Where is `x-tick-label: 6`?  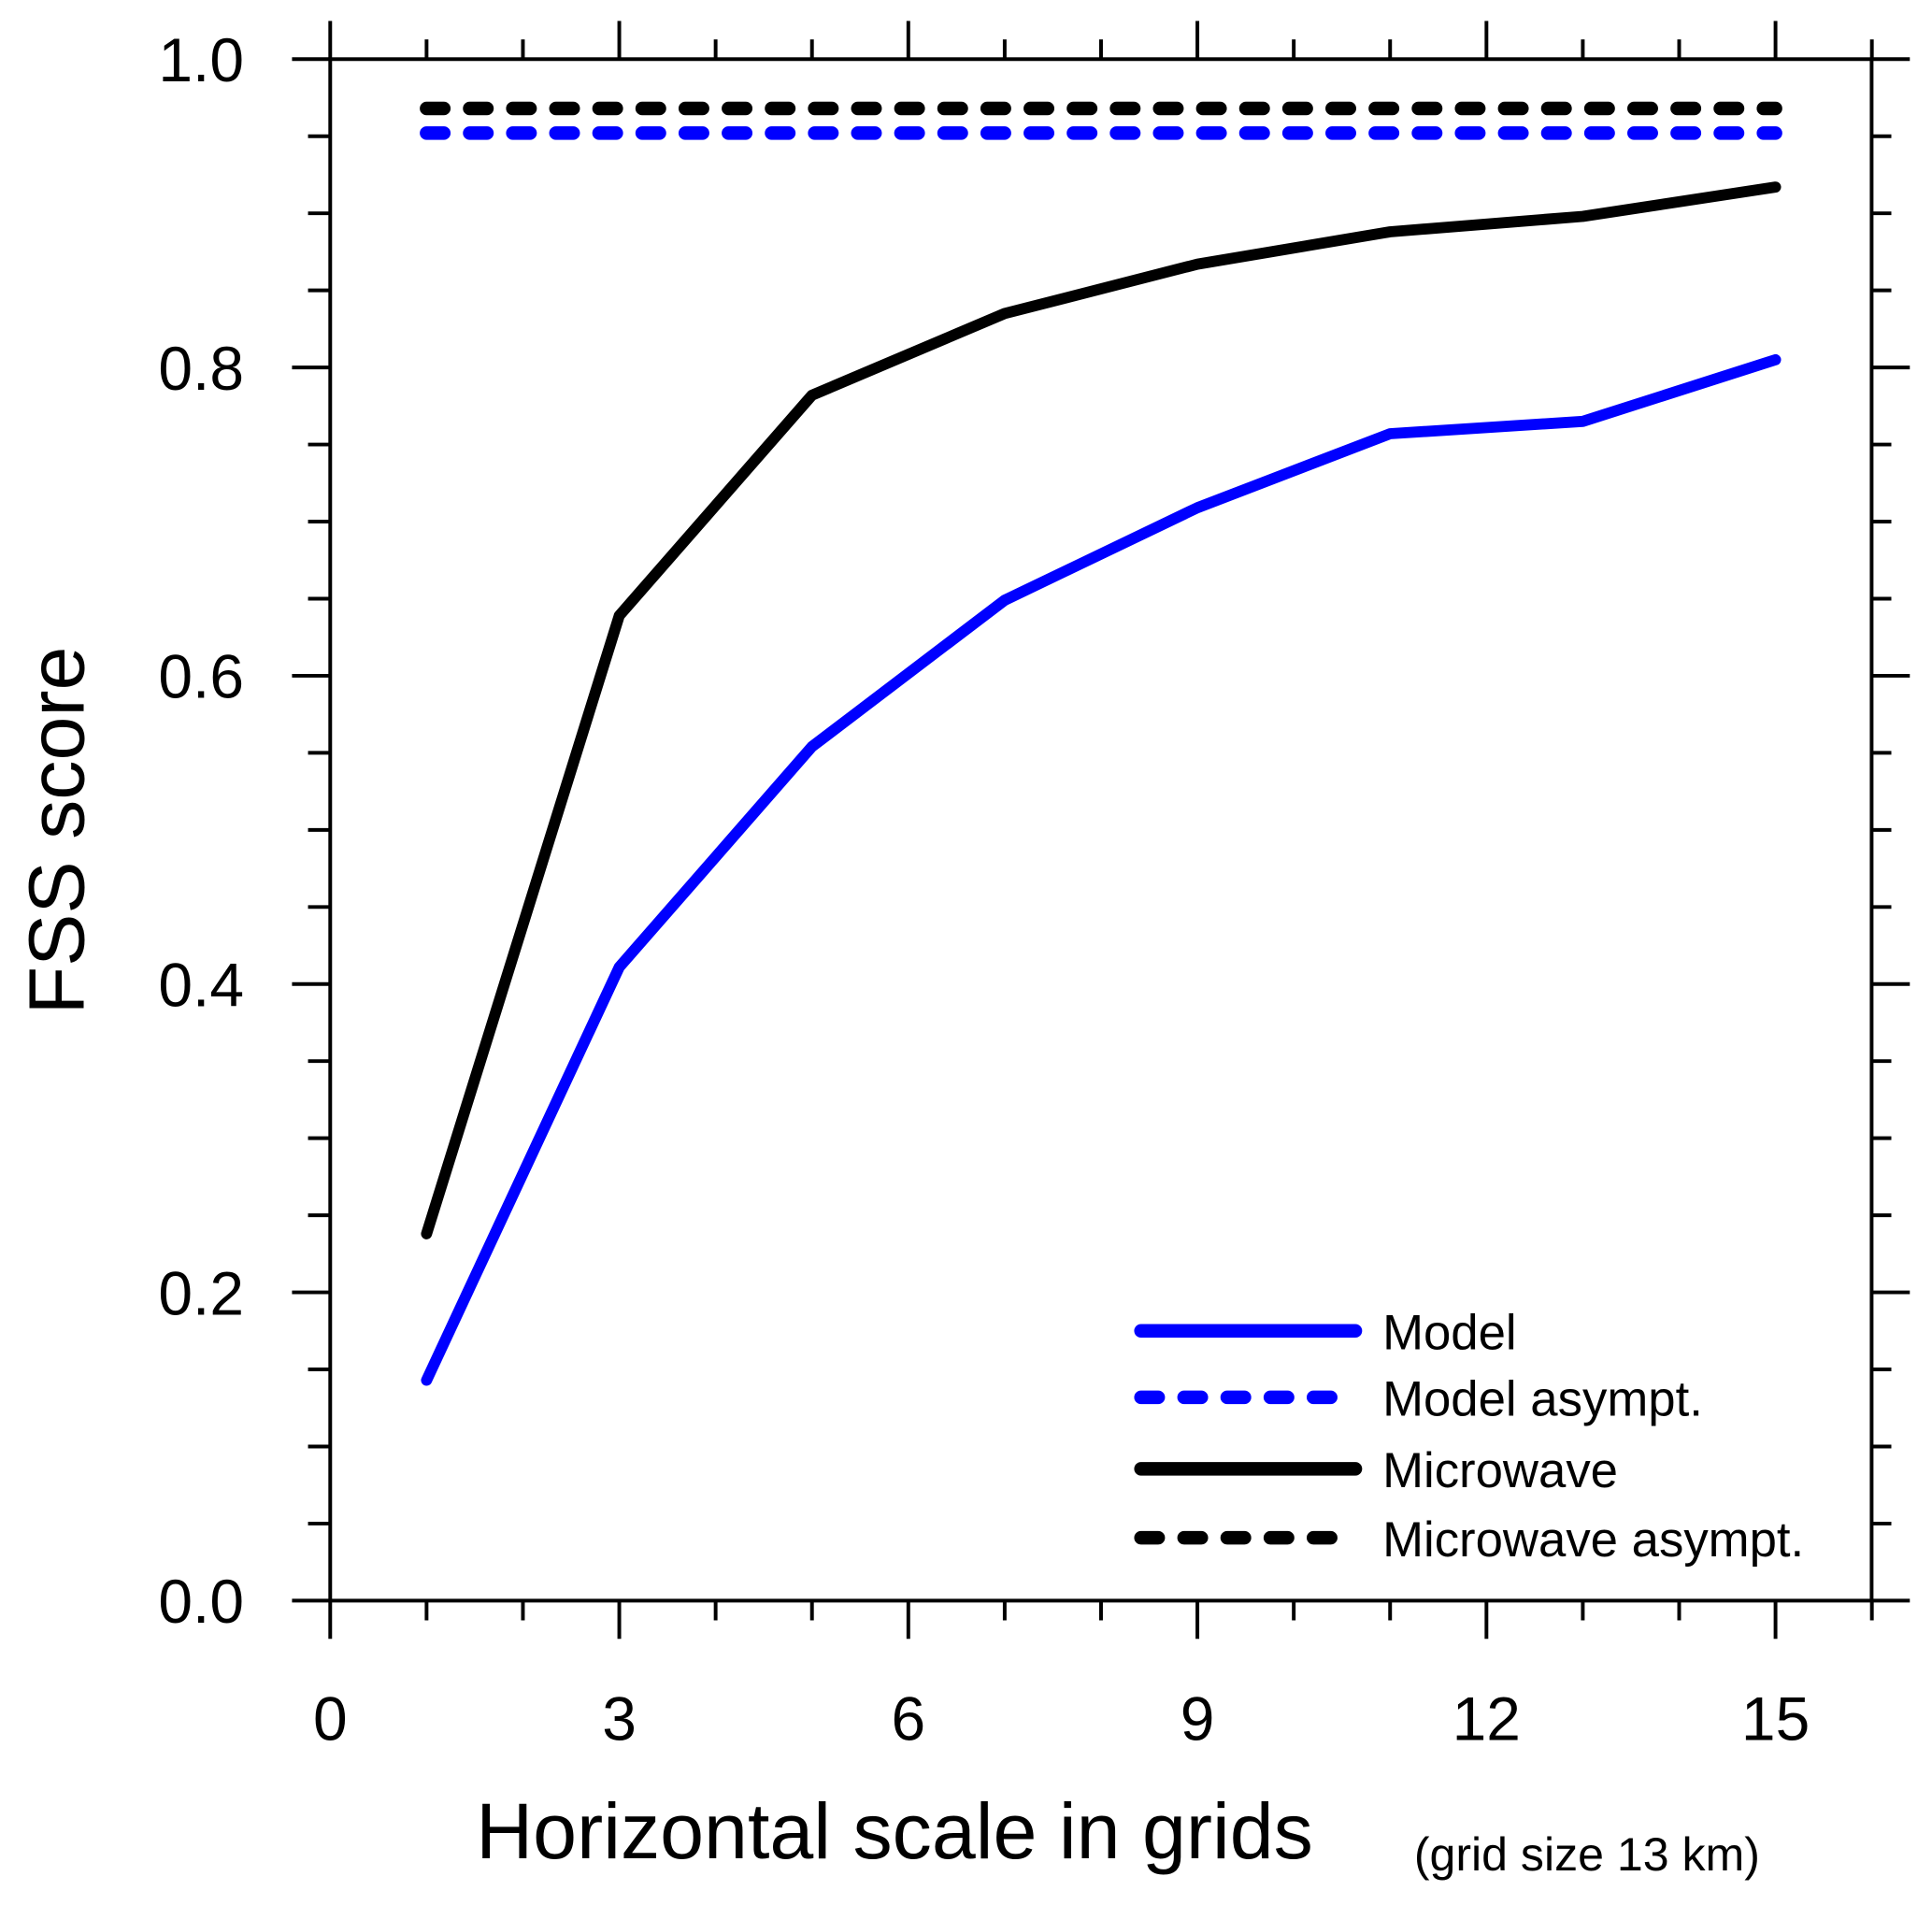
x-tick-label: 6 is located at coordinates (908, 1718).